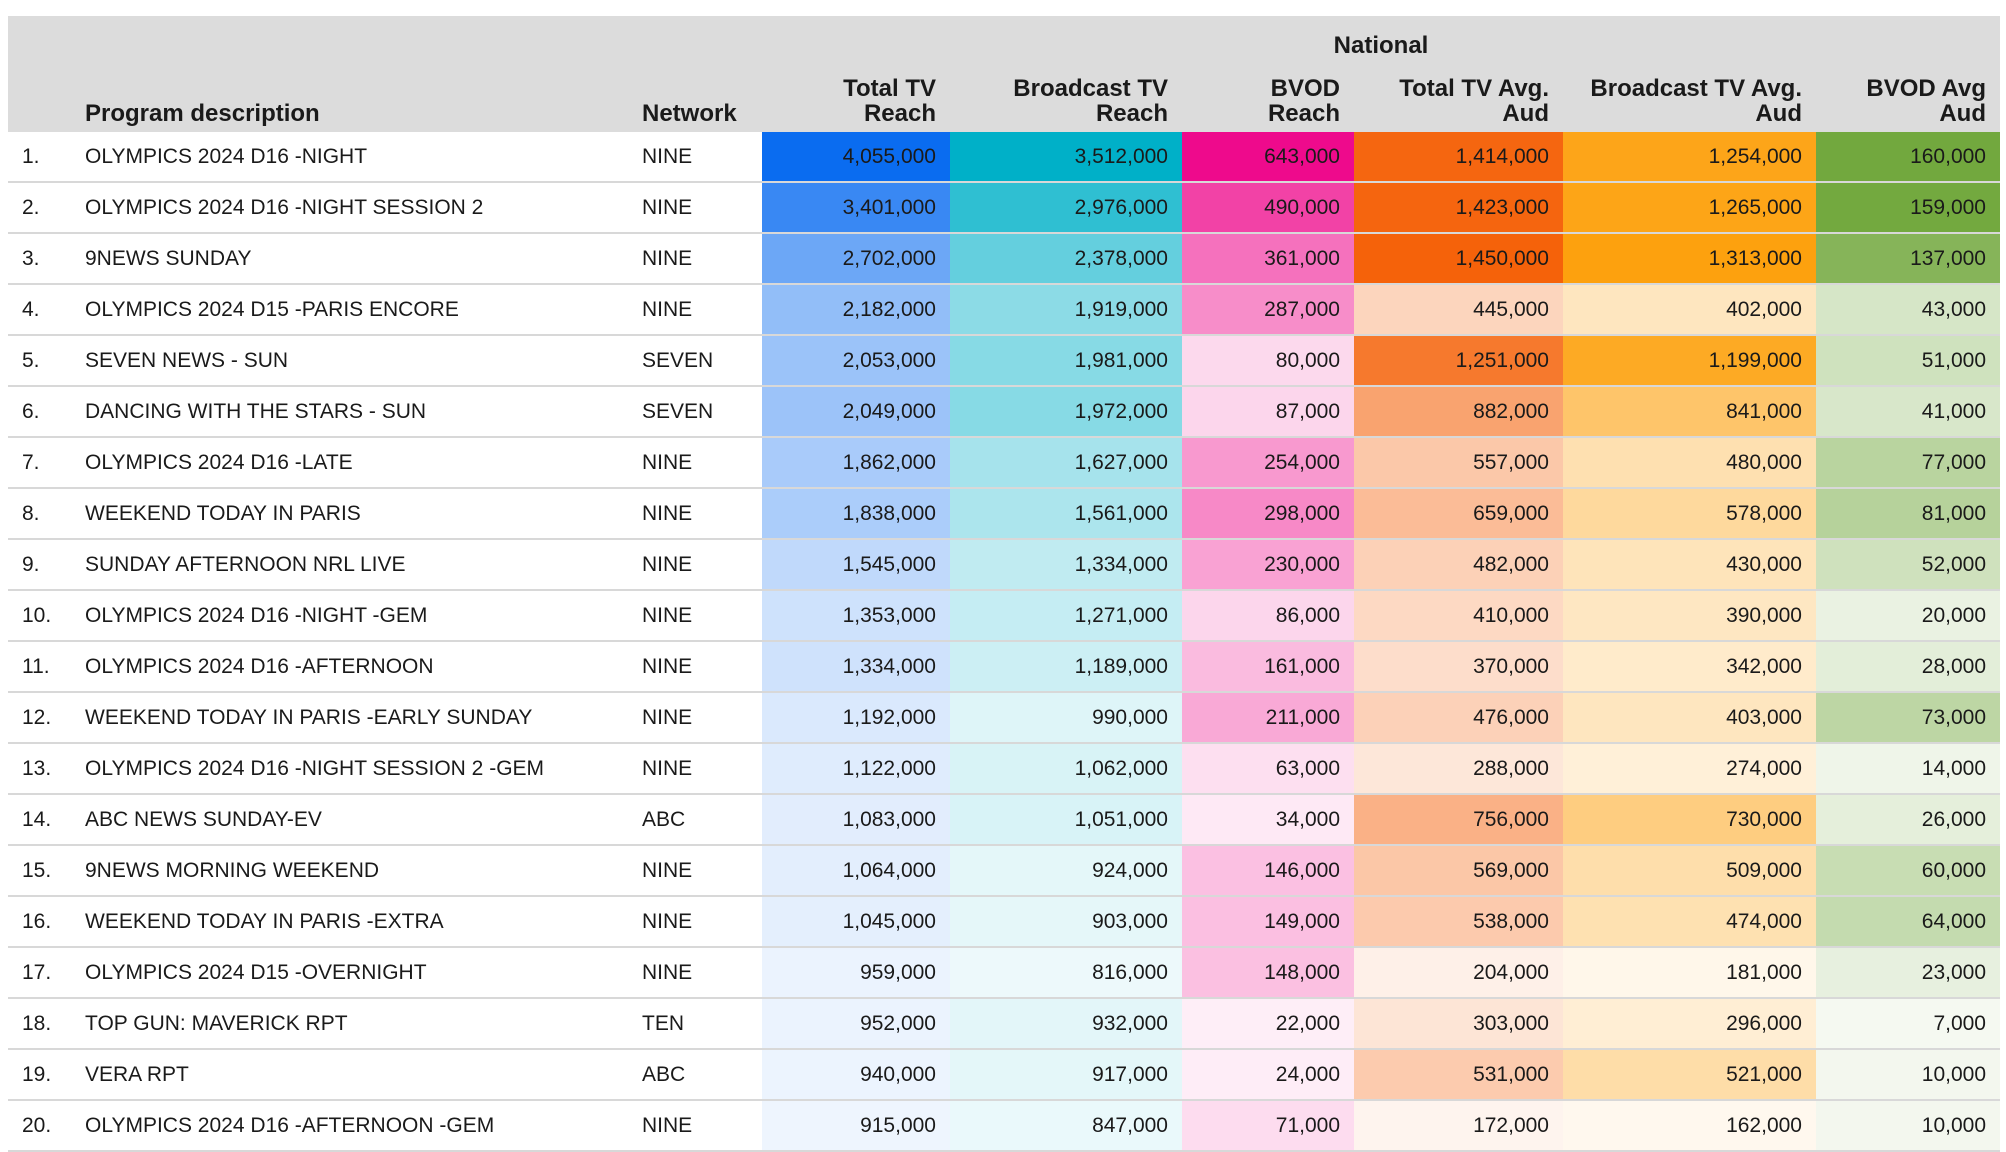 The image size is (2006, 1152). What do you see at coordinates (349, 922) in the screenshot?
I see `program-description-cell: WEEKEND TODAY IN PARIS -EXTRA` at bounding box center [349, 922].